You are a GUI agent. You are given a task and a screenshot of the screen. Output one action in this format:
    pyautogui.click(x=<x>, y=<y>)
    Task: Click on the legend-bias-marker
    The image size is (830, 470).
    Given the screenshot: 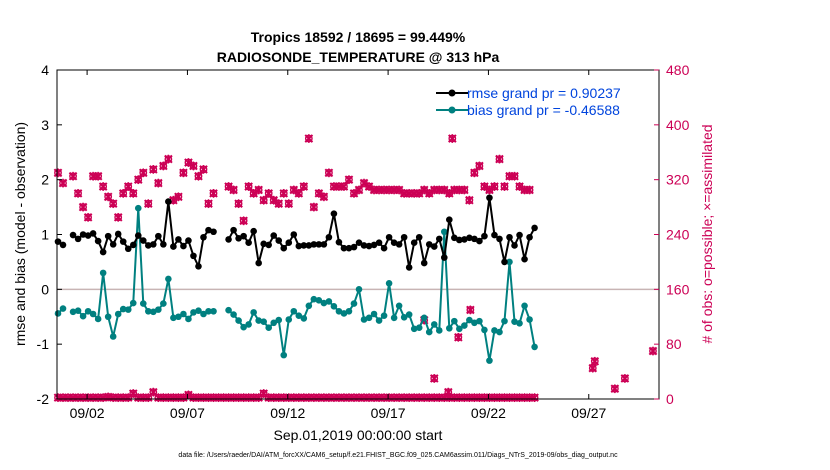 What is the action you would take?
    pyautogui.click(x=452, y=110)
    